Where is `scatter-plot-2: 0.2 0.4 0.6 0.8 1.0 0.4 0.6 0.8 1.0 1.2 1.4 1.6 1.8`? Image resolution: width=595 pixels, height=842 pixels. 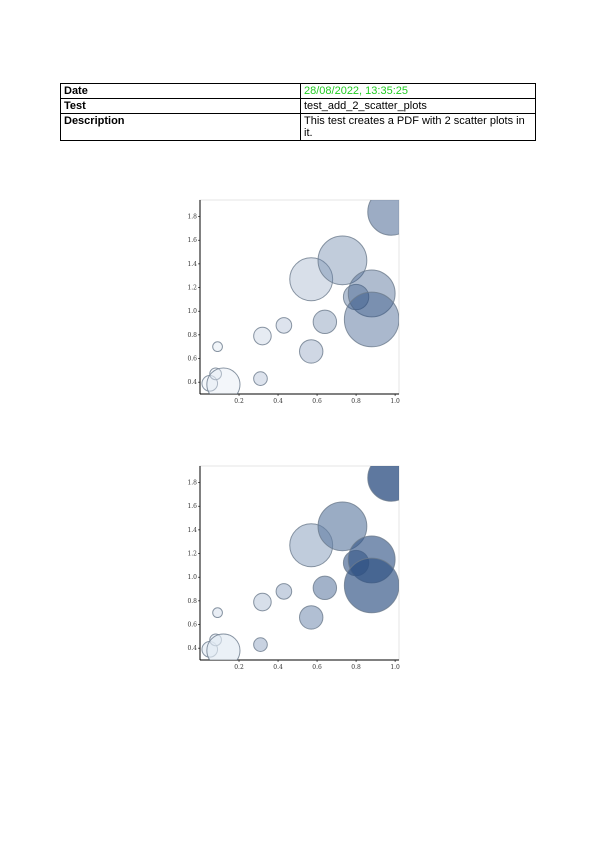
scatter-plot-2: 0.2 0.4 0.6 0.8 1.0 0.4 0.6 0.8 1.0 1.2 1.4 1.6 1.8 is located at coordinates (294, 570).